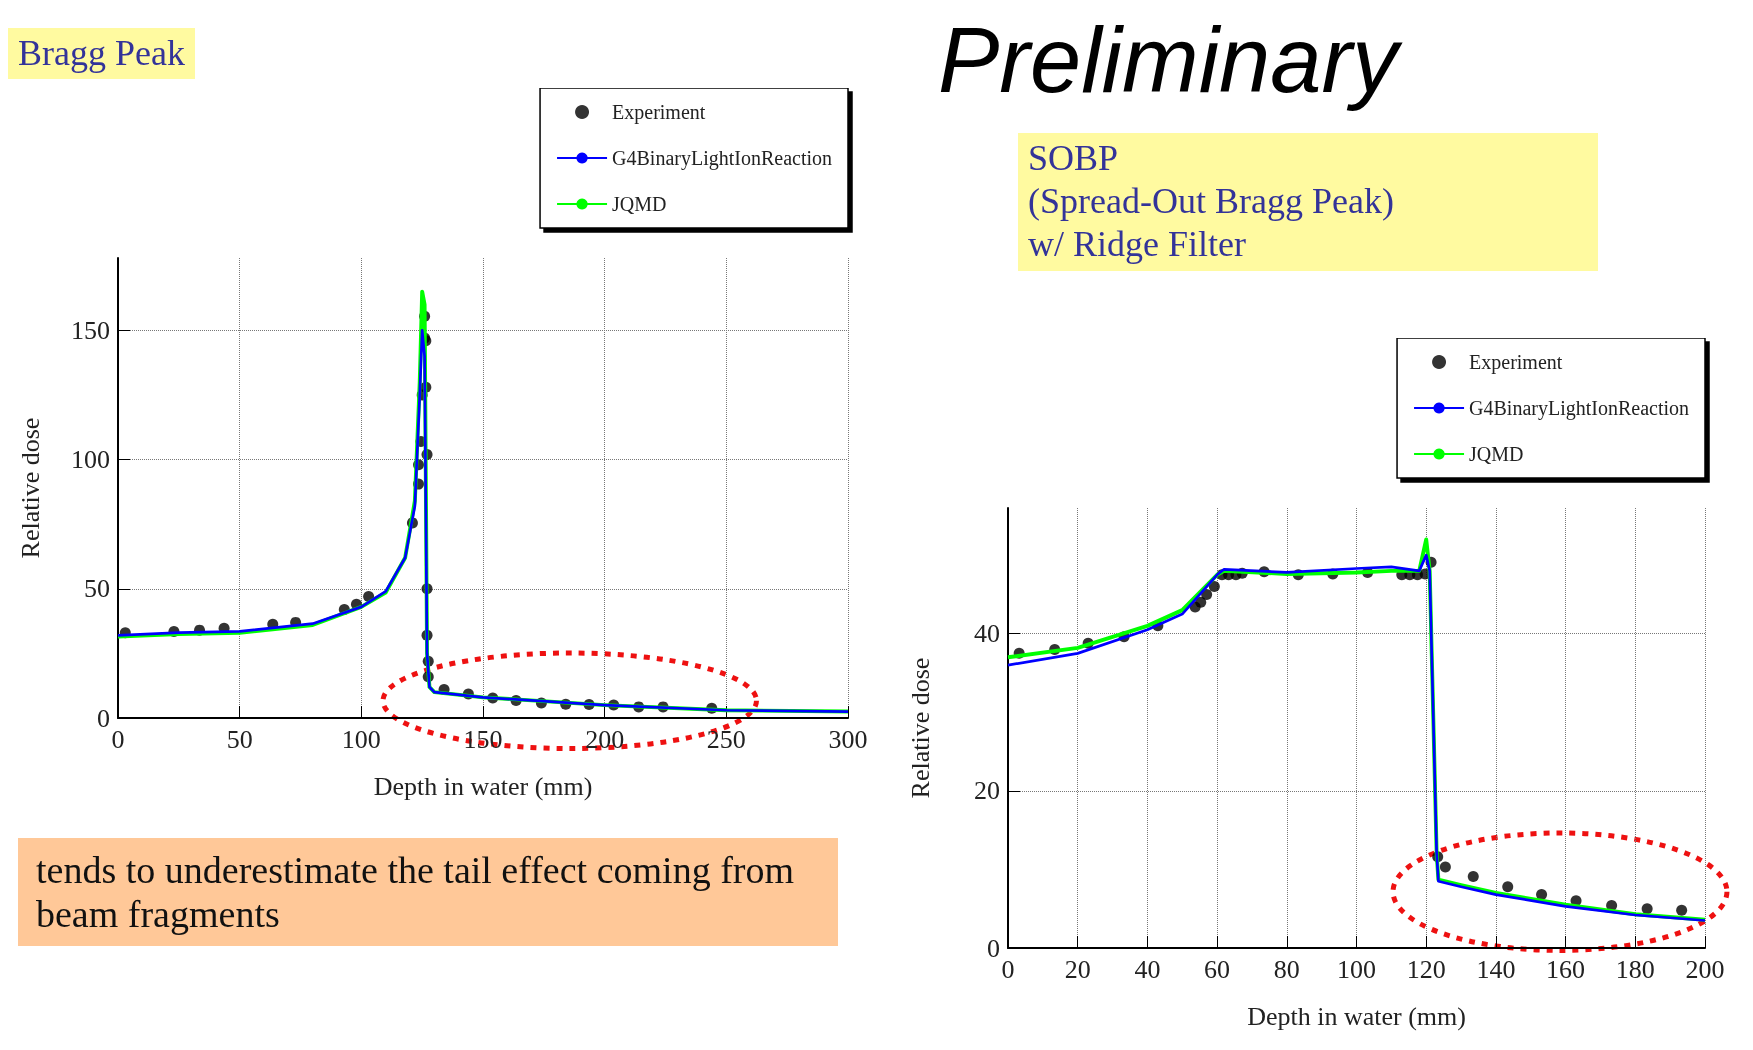 This screenshot has height=1050, width=1753. I want to click on chart-title: Bragg Peak, so click(101, 54).